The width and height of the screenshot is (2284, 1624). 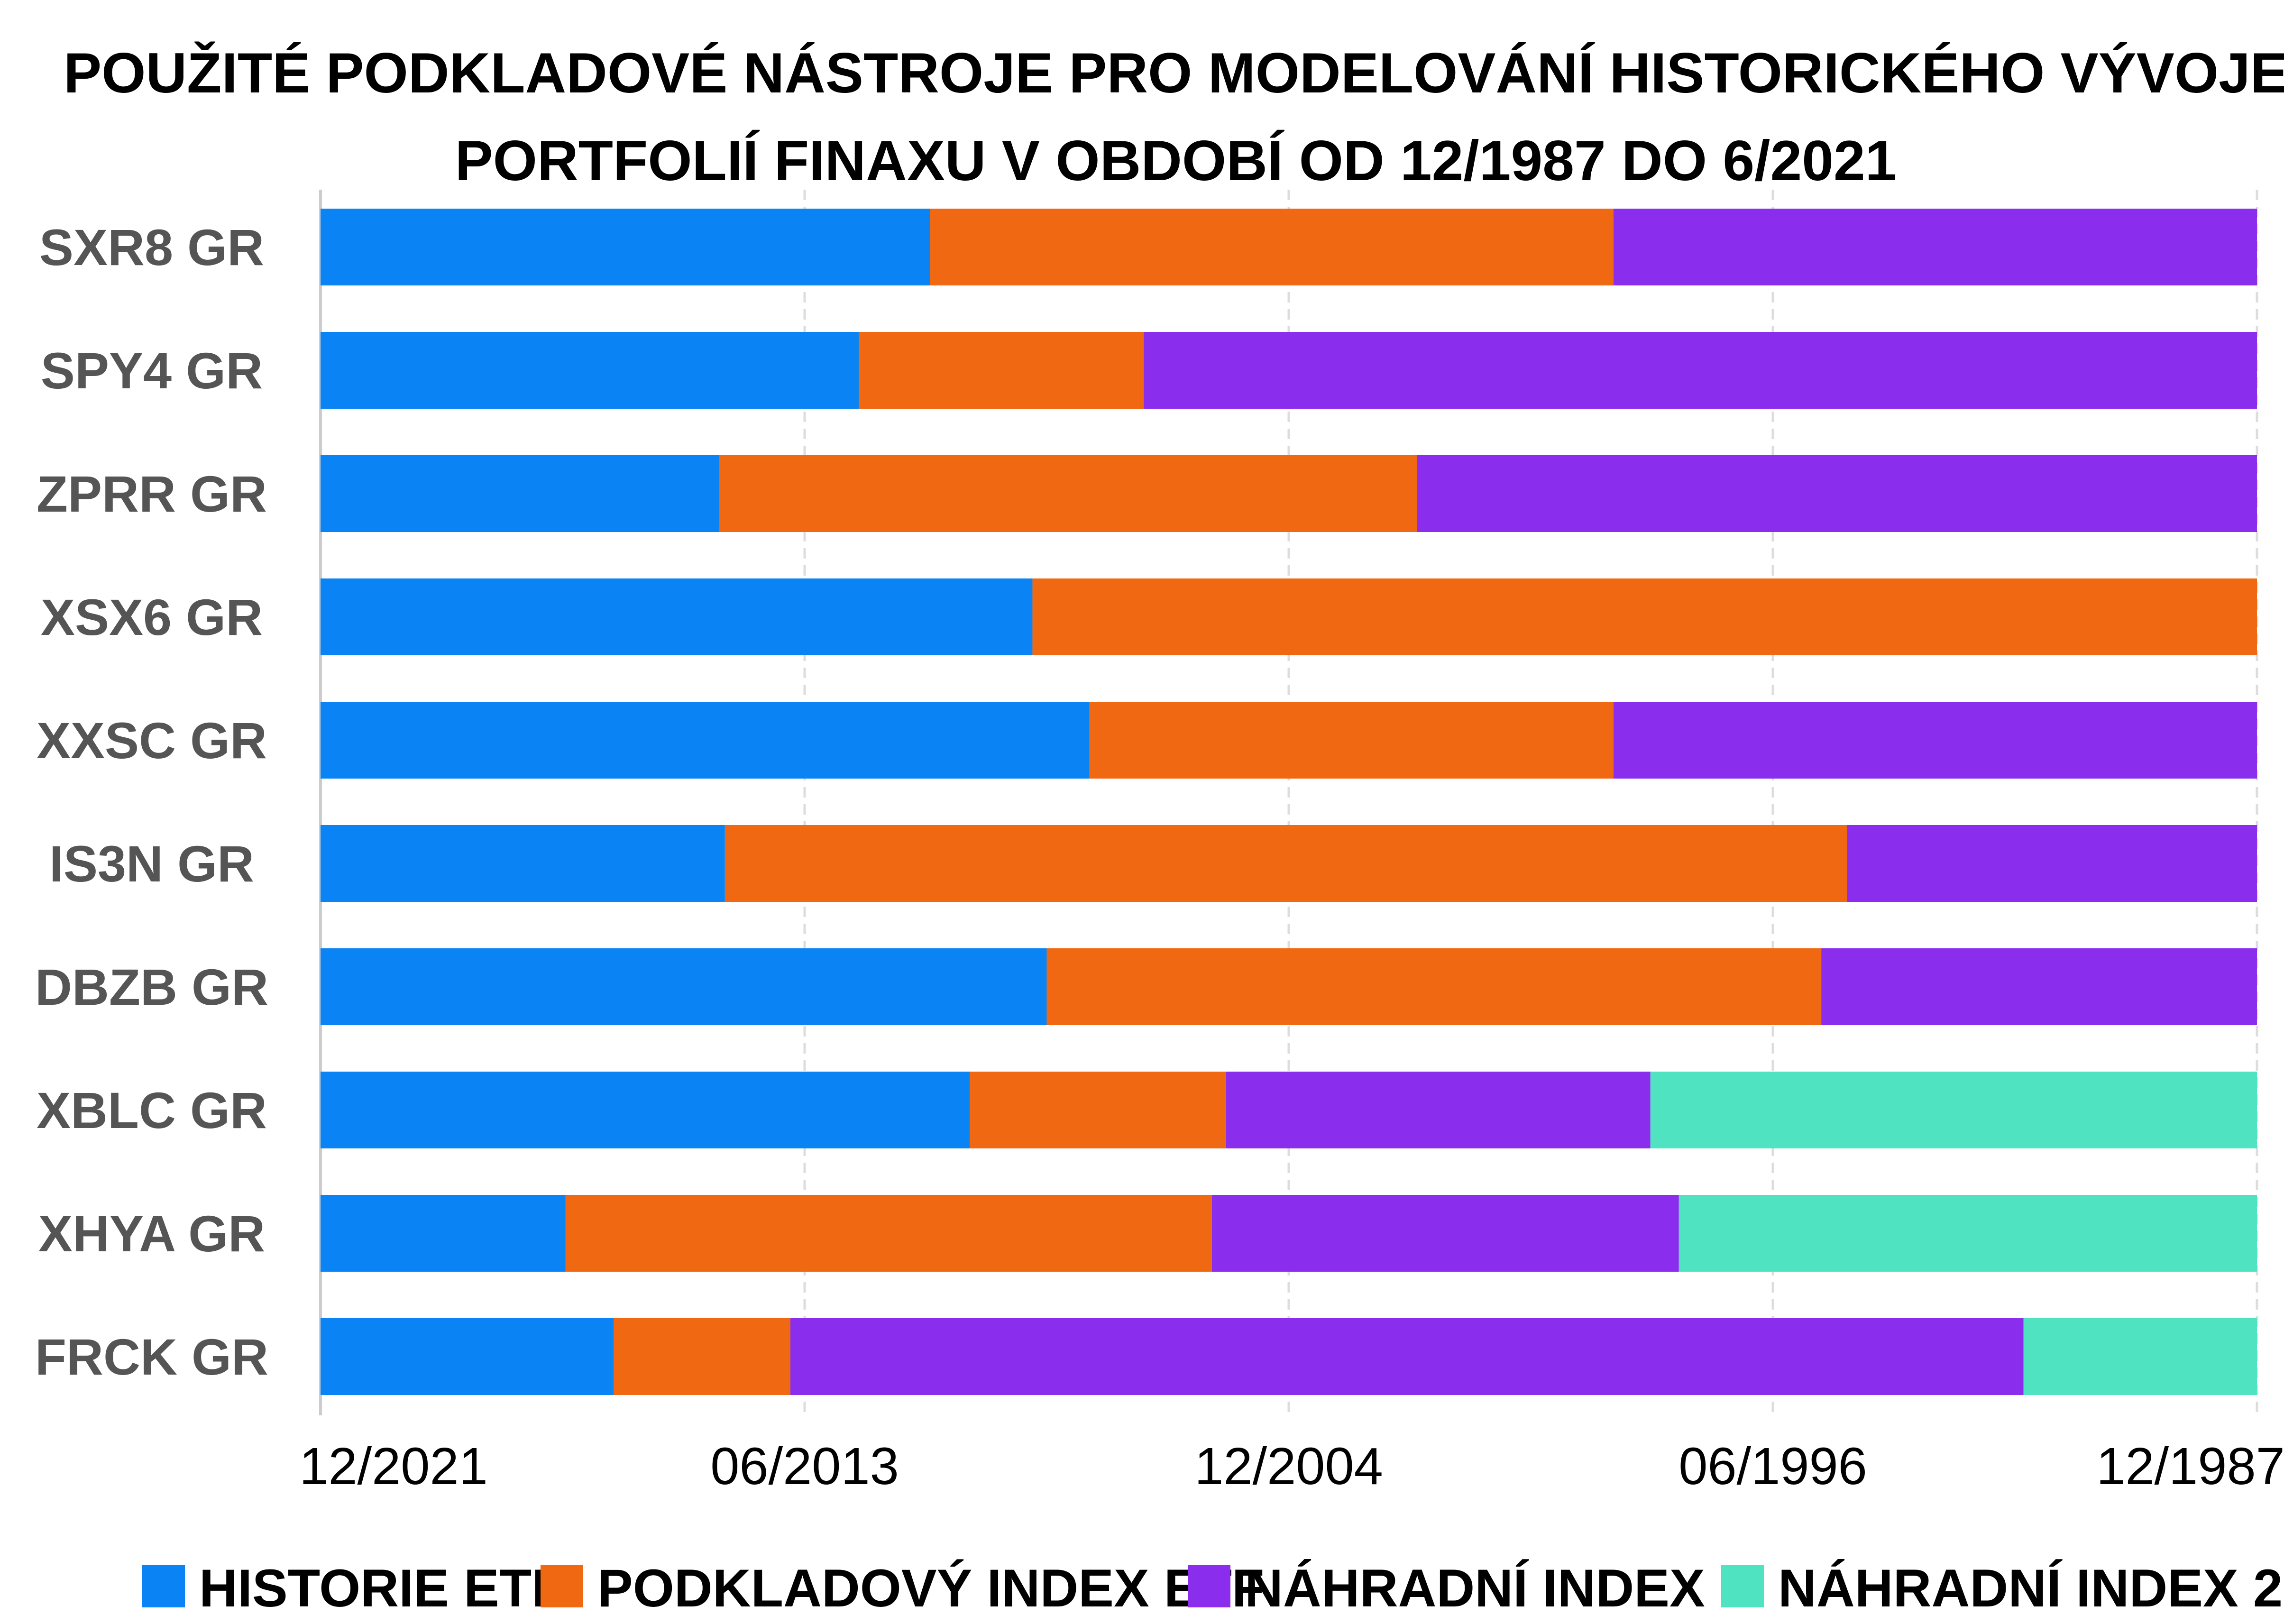 I want to click on category-label: XHYA GR, so click(x=151, y=1233).